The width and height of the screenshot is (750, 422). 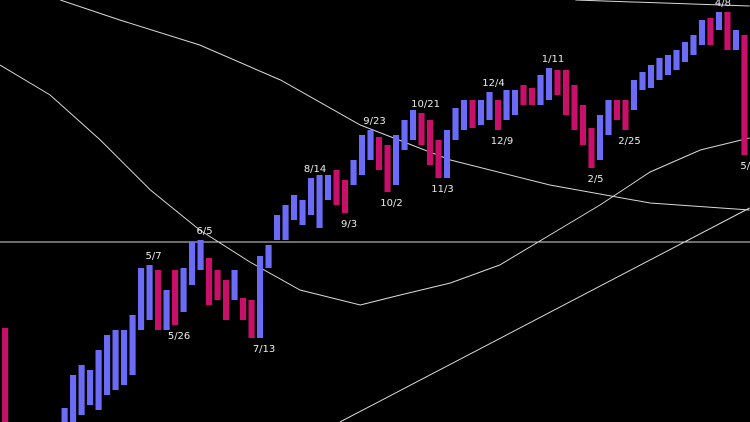 What do you see at coordinates (391, 203) in the screenshot?
I see `date-label: 10/2` at bounding box center [391, 203].